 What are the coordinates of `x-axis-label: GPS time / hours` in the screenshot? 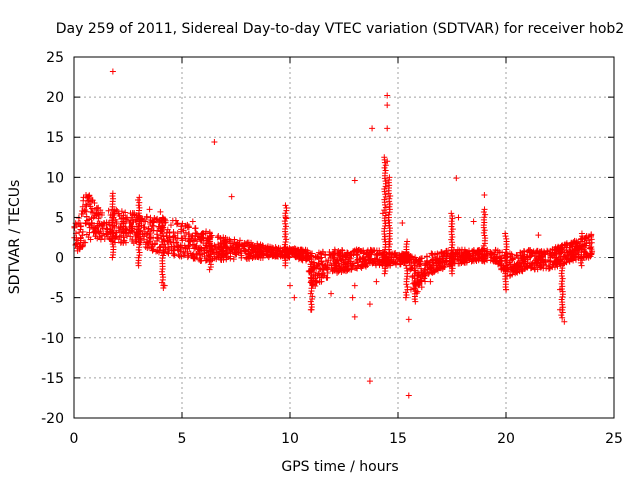 It's located at (339, 467).